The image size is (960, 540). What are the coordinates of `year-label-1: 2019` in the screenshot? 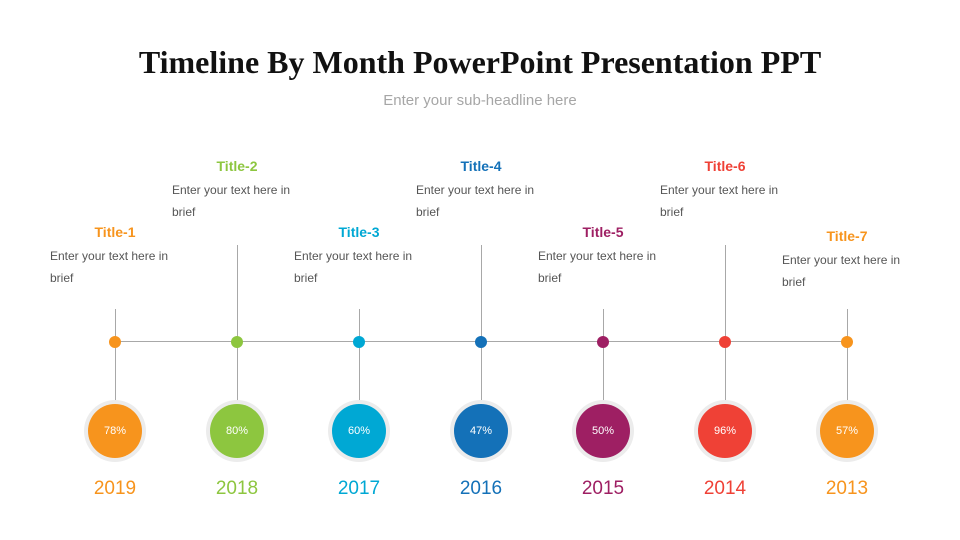 It's located at (115, 488).